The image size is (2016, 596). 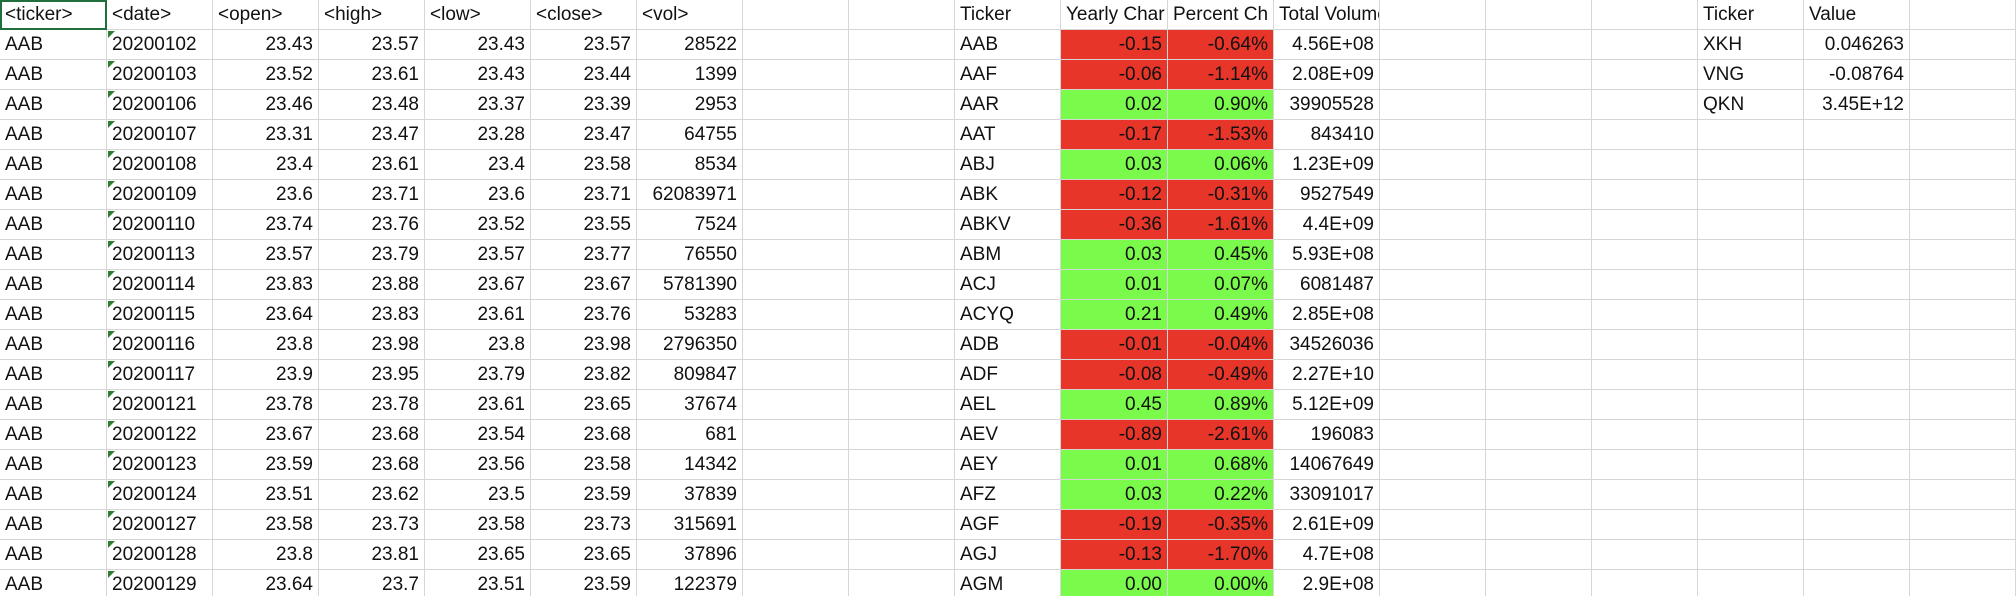 I want to click on value-cell: 23.62, so click(x=372, y=495).